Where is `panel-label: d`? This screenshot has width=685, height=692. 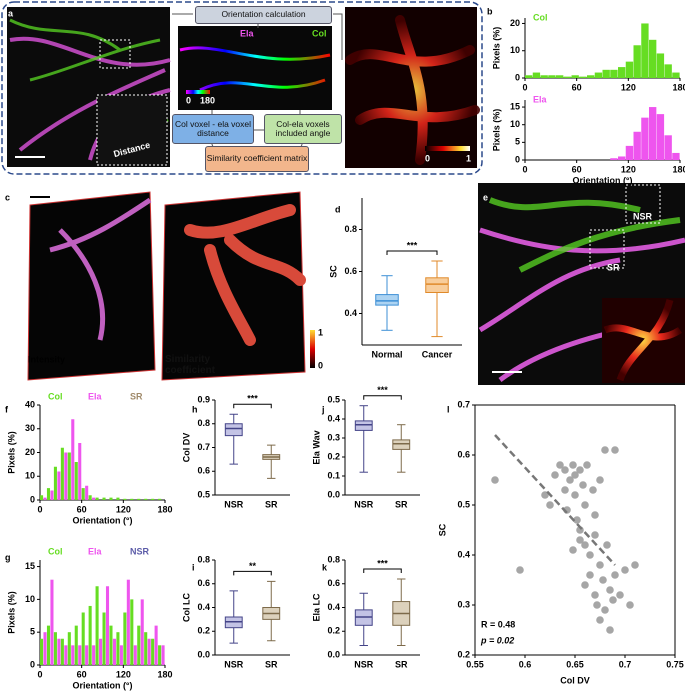
panel-label: d is located at coordinates (338, 209).